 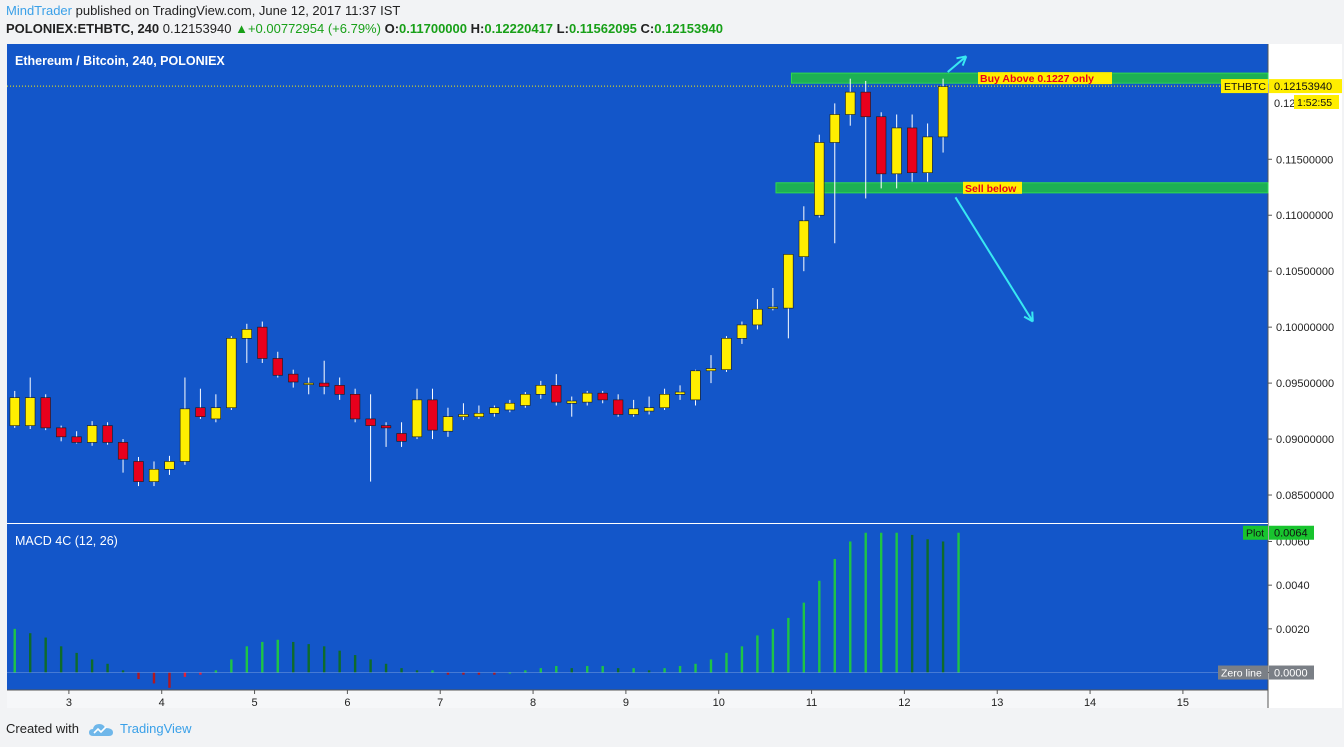 What do you see at coordinates (1284, 104) in the screenshot?
I see `price-tick-partial: 0.12` at bounding box center [1284, 104].